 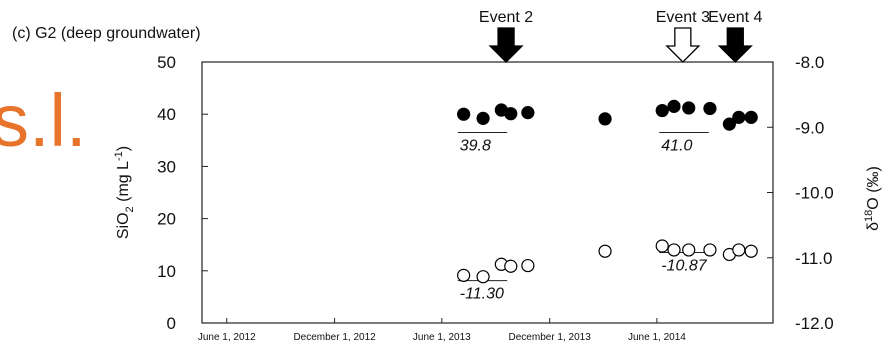 What do you see at coordinates (814, 193) in the screenshot?
I see `y-right-tick-label: -10.0` at bounding box center [814, 193].